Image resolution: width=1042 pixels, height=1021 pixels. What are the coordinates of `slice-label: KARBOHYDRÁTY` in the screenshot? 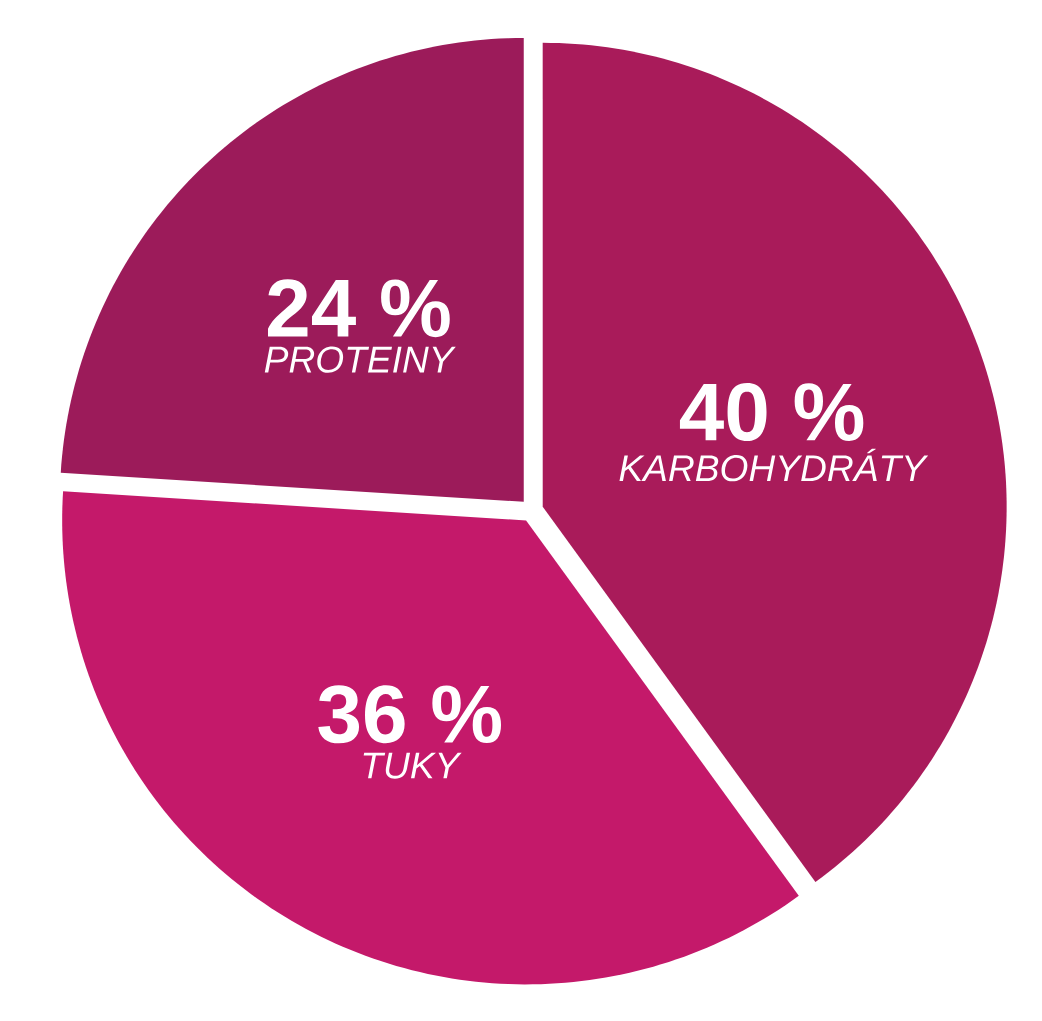 It's located at (774, 465).